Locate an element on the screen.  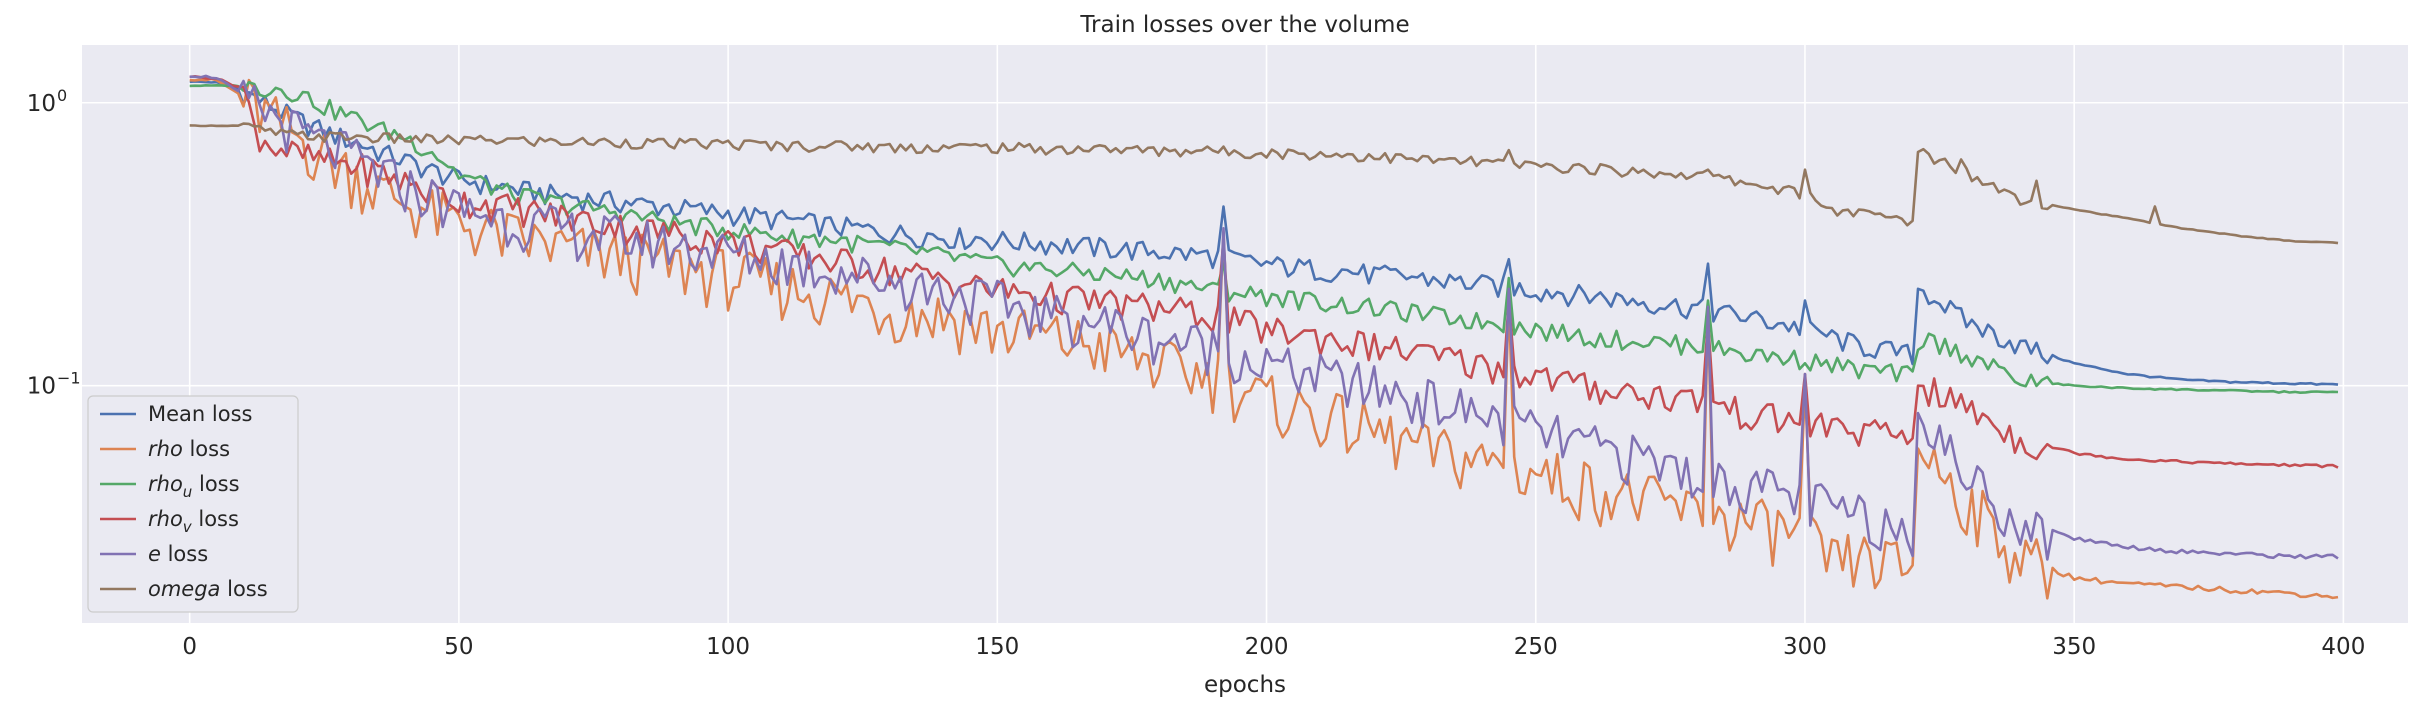
legend-label: e loss is located at coordinates (178, 554).